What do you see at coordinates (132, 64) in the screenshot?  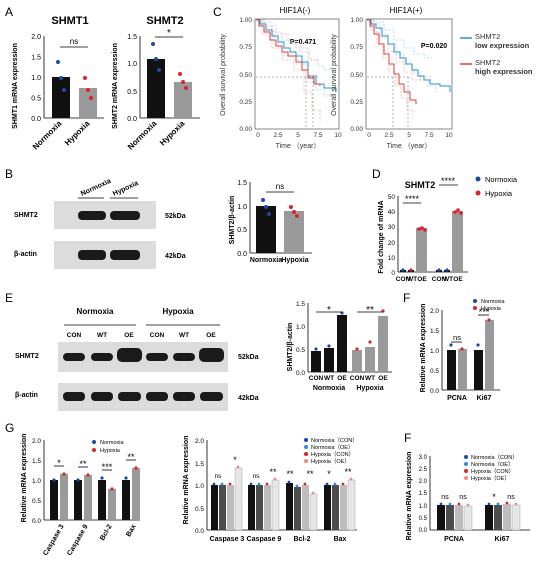 I see `chart-a2-ytick: 1.0` at bounding box center [132, 64].